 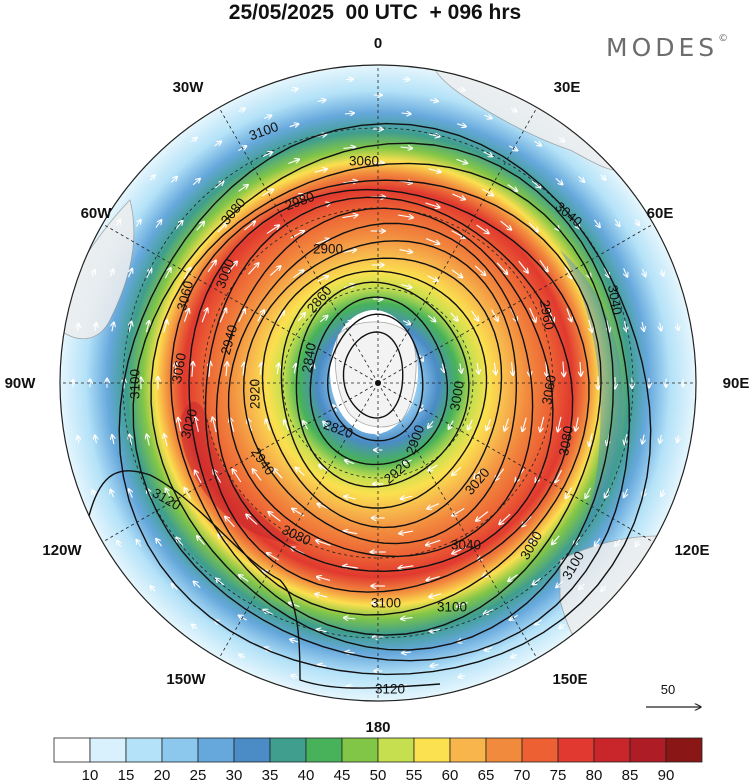 I want to click on brand-name: MODES, so click(x=662, y=47).